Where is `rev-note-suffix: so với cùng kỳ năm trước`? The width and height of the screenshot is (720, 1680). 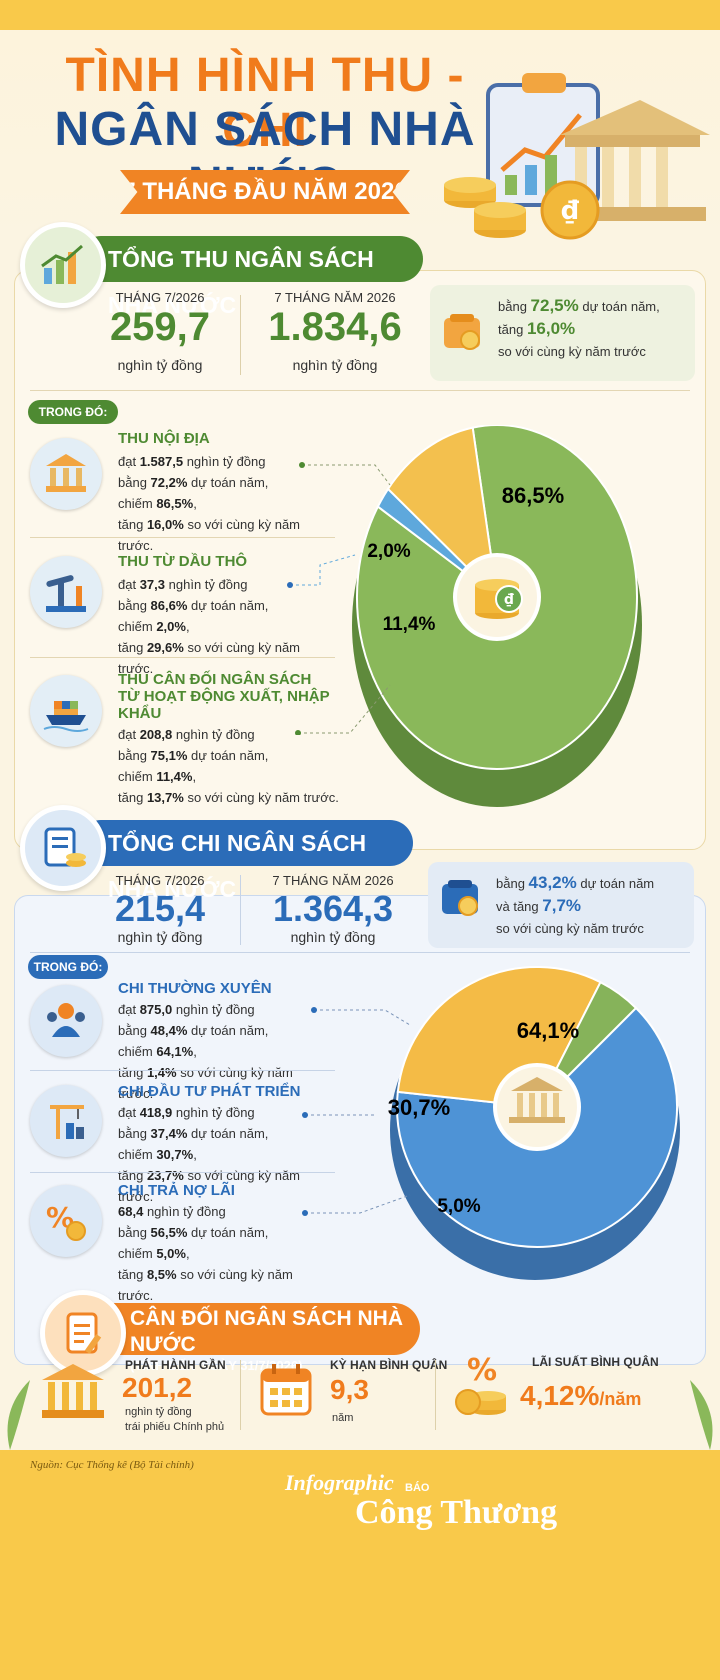
rev-note-suffix: so với cùng kỳ năm trước is located at coordinates (572, 351).